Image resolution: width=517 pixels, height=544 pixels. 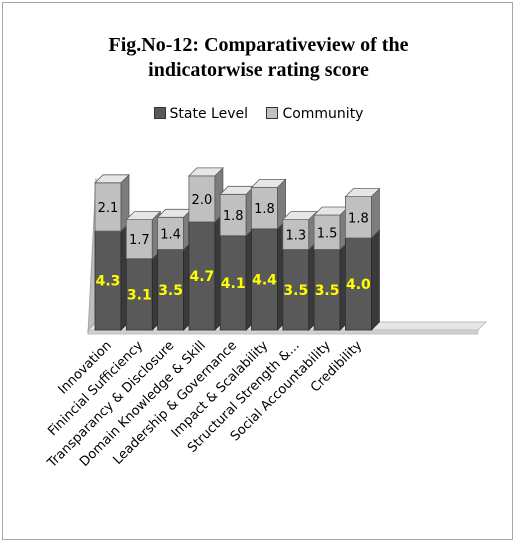 What do you see at coordinates (362, 193) in the screenshot?
I see `bar-community-8-top` at bounding box center [362, 193].